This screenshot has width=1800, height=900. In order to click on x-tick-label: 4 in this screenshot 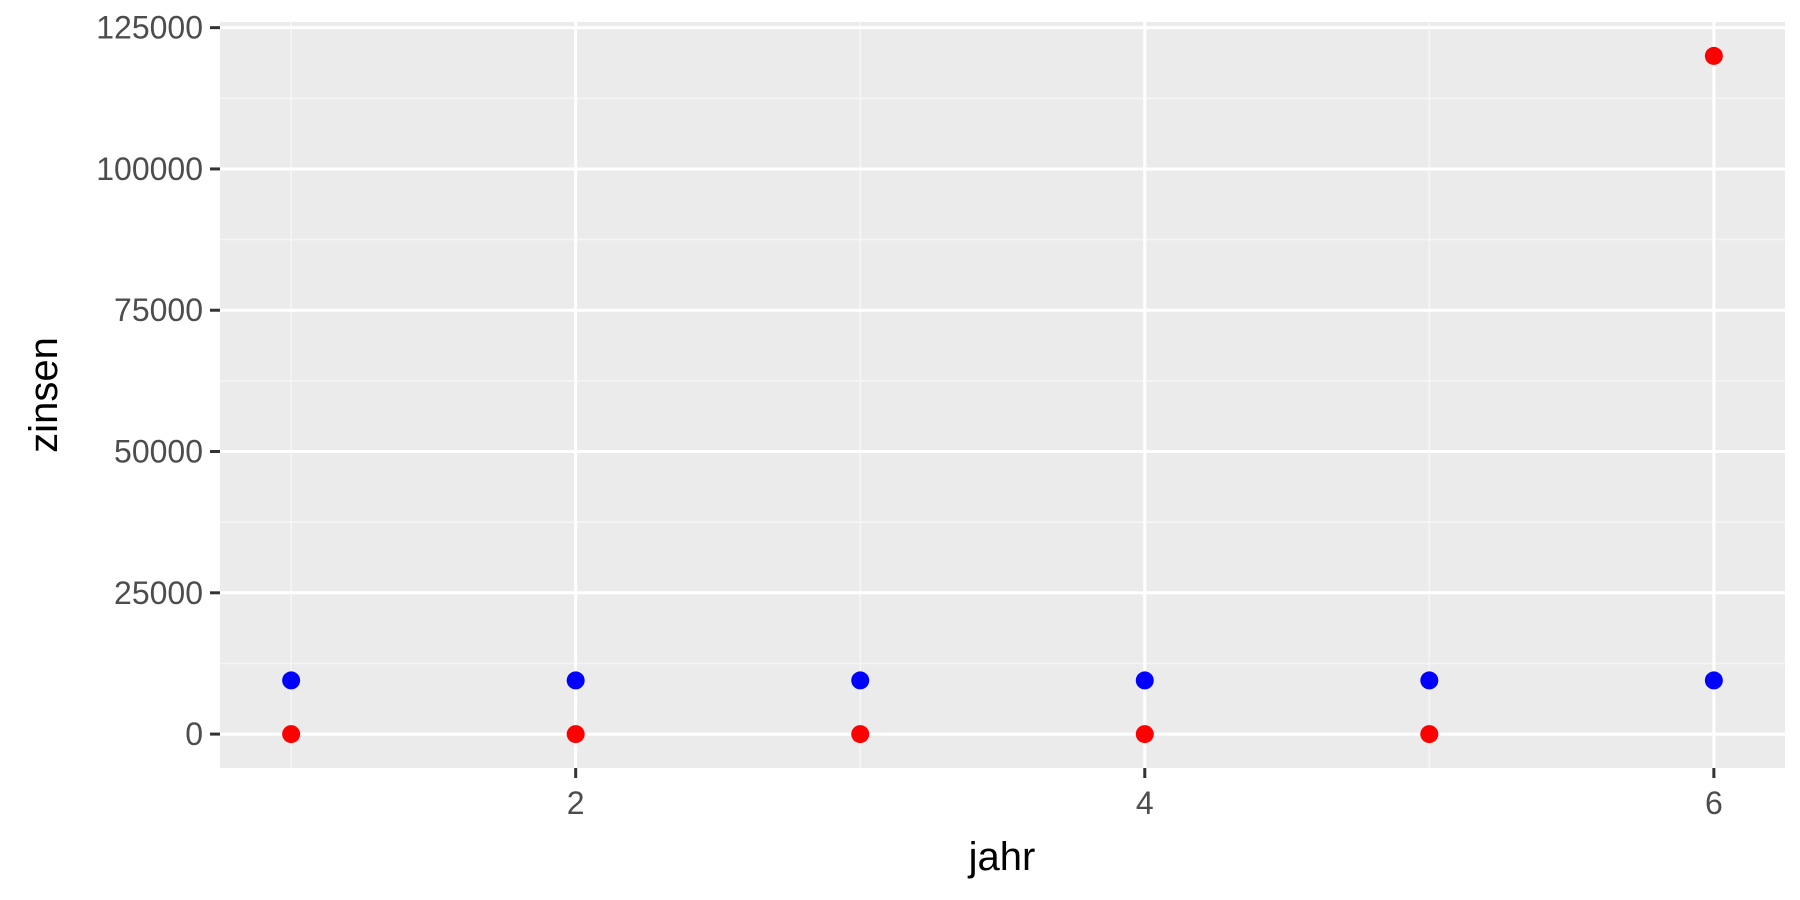, I will do `click(1145, 803)`.